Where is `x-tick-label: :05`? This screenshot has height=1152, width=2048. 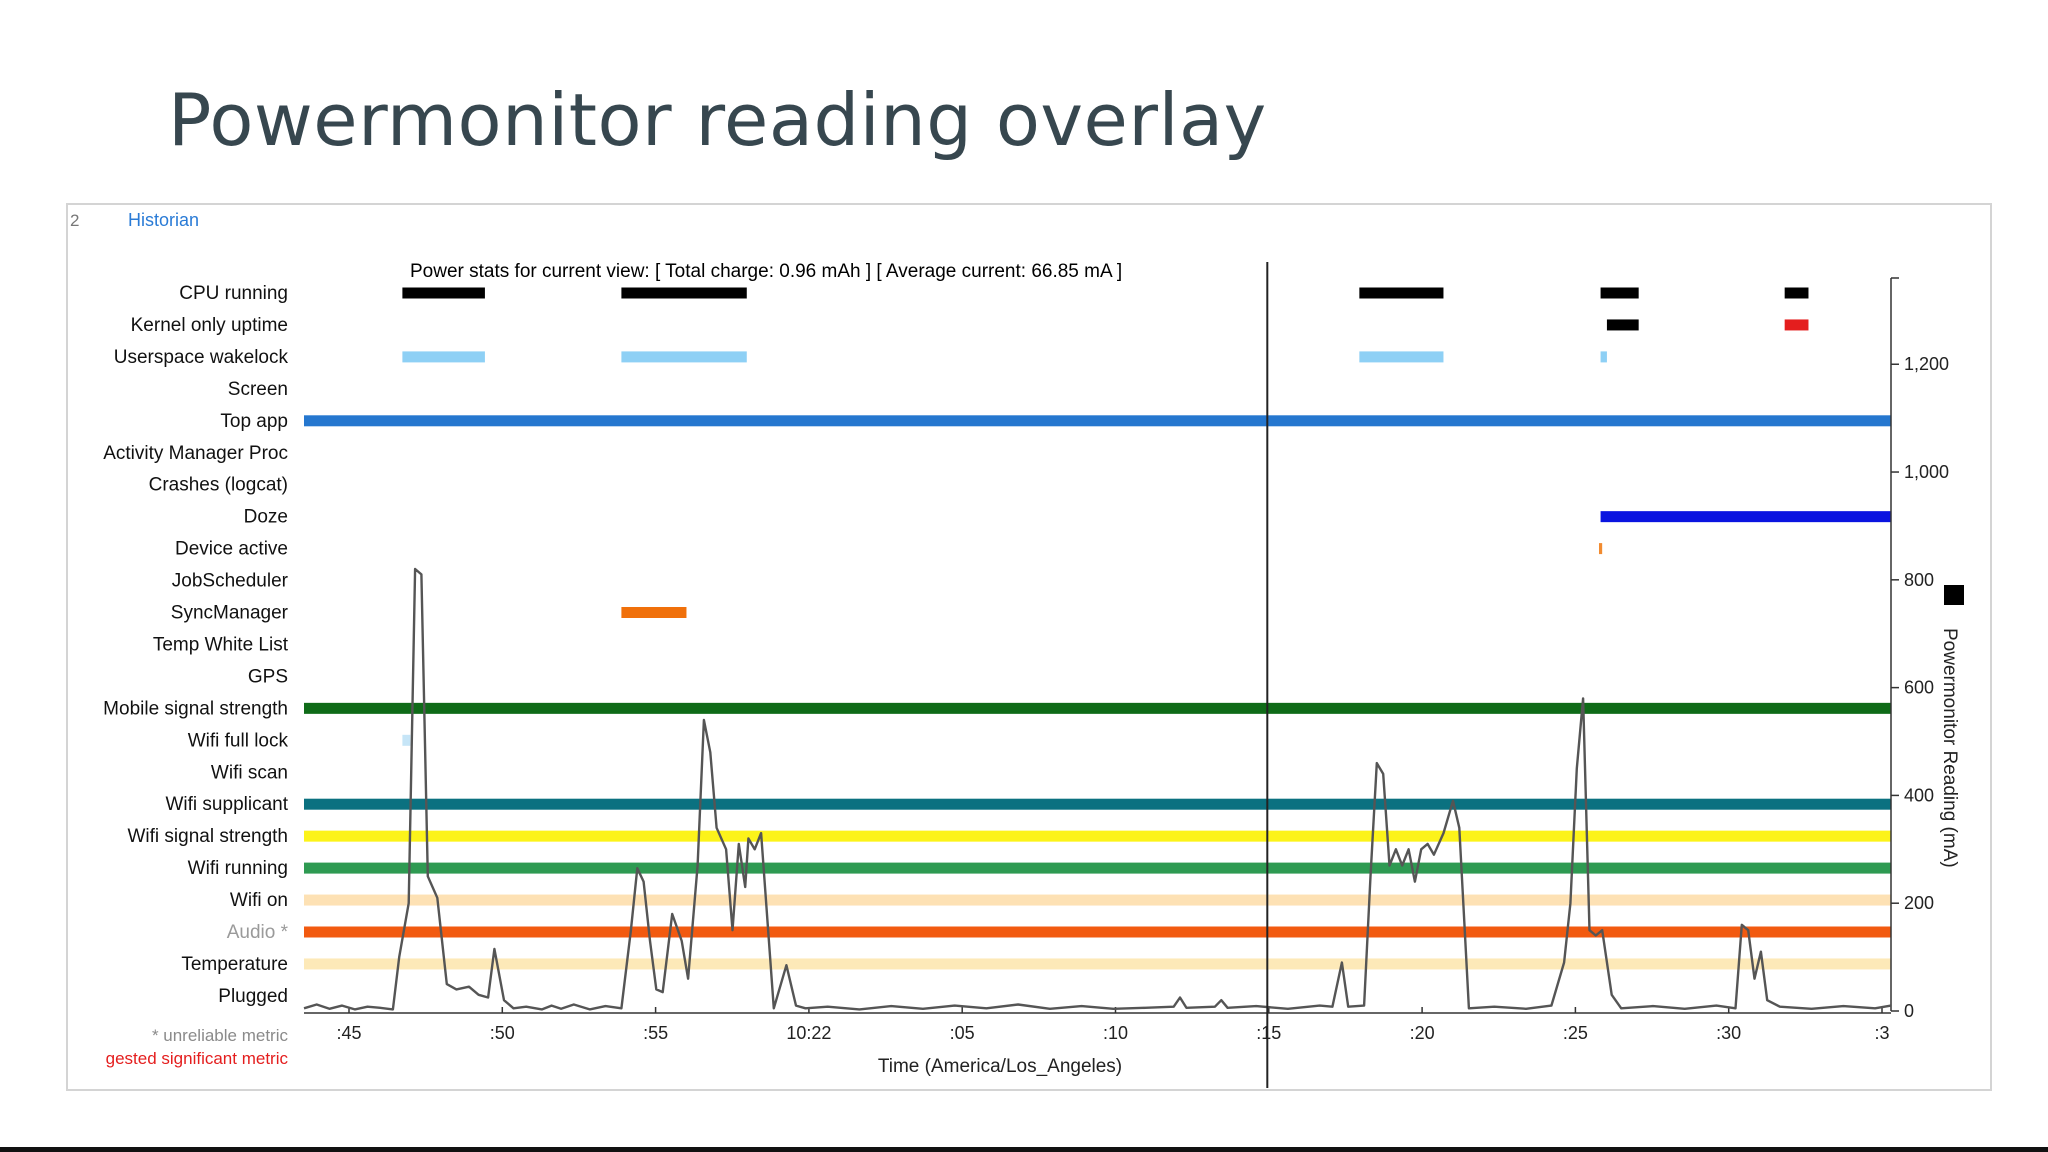 x-tick-label: :05 is located at coordinates (962, 1033).